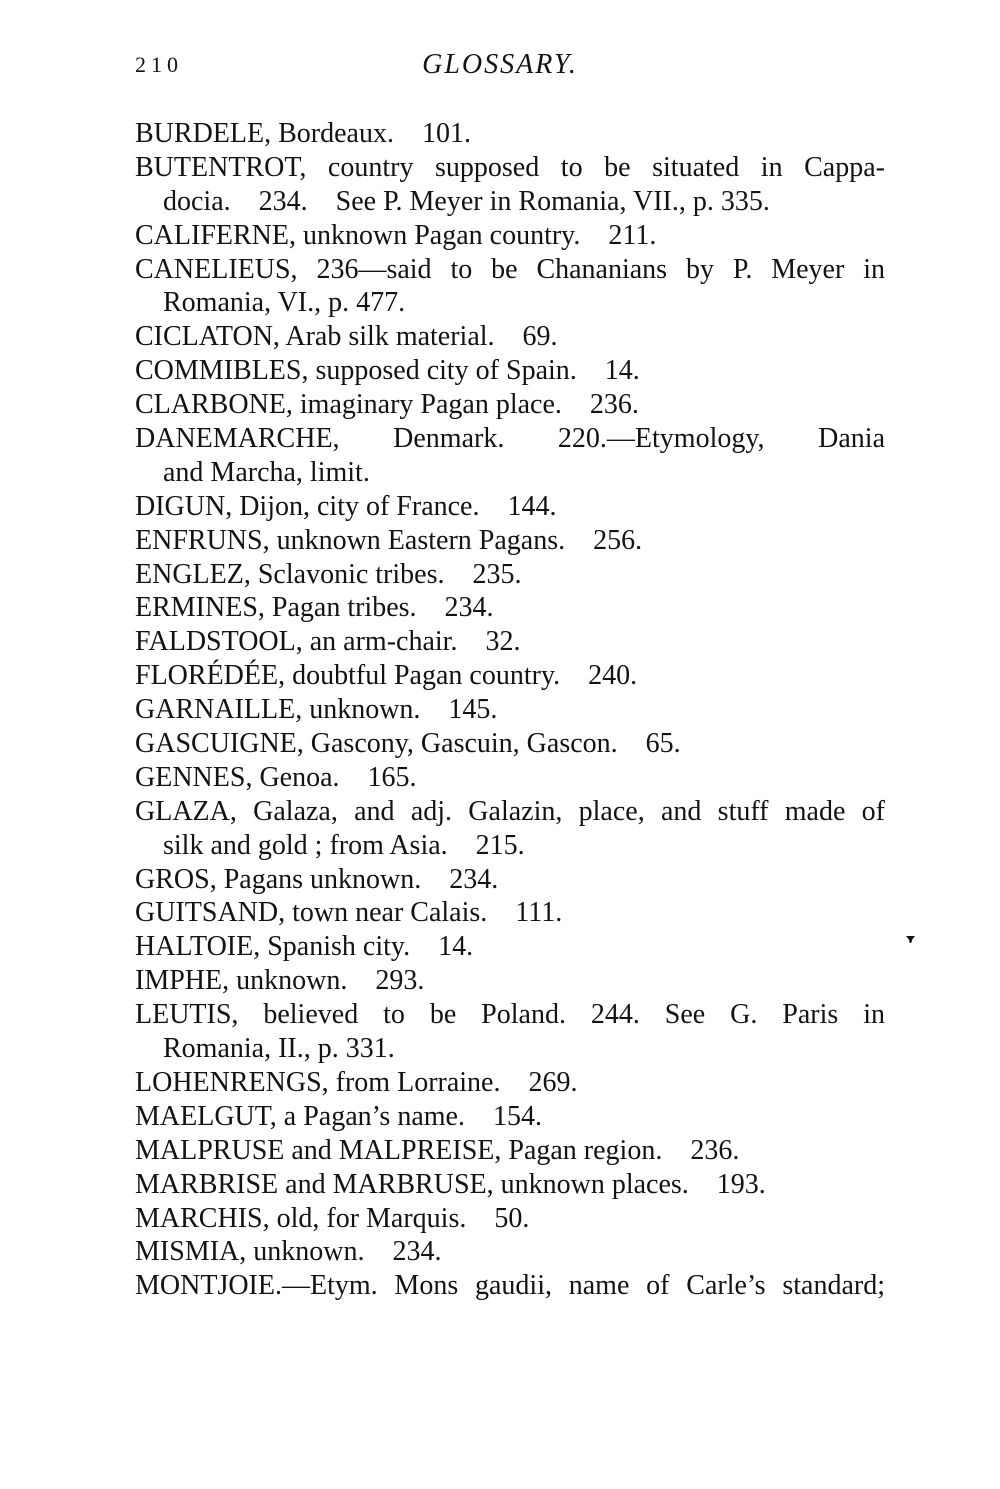 The height and width of the screenshot is (1489, 1000). Describe the element at coordinates (317, 879) in the screenshot. I see `glossary-line: GROS, Pagans unknown. 234.` at that location.